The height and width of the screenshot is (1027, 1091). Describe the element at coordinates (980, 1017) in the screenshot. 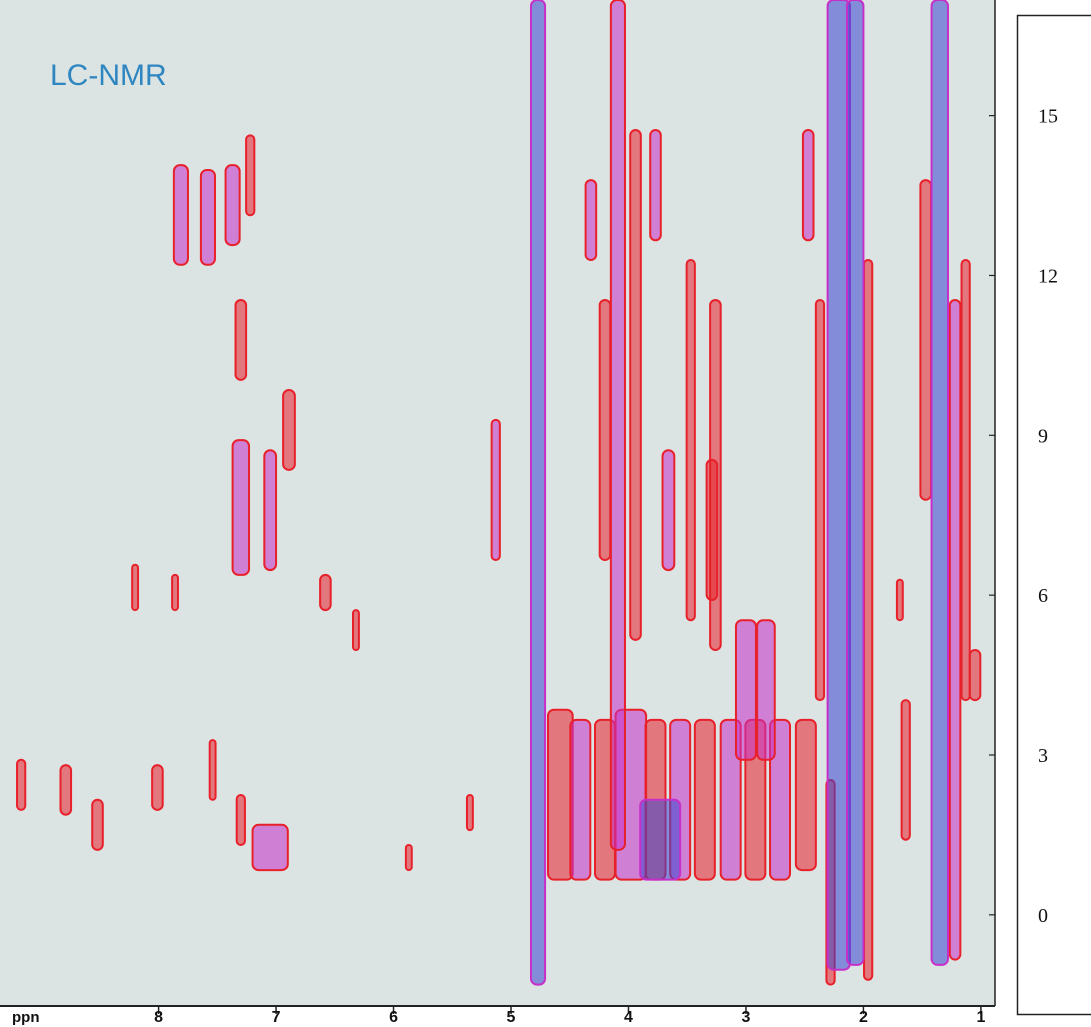

I see `x-tick-label: 1` at that location.